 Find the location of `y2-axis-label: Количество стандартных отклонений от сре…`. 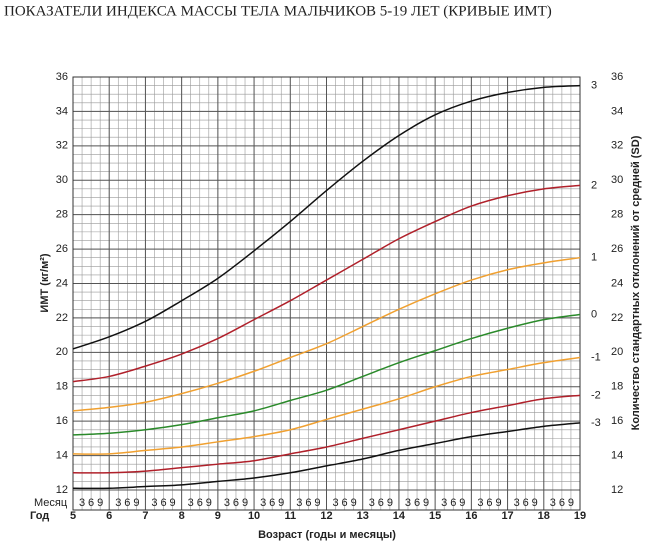

y2-axis-label: Количество стандартных отклонений от сре… is located at coordinates (636, 282).